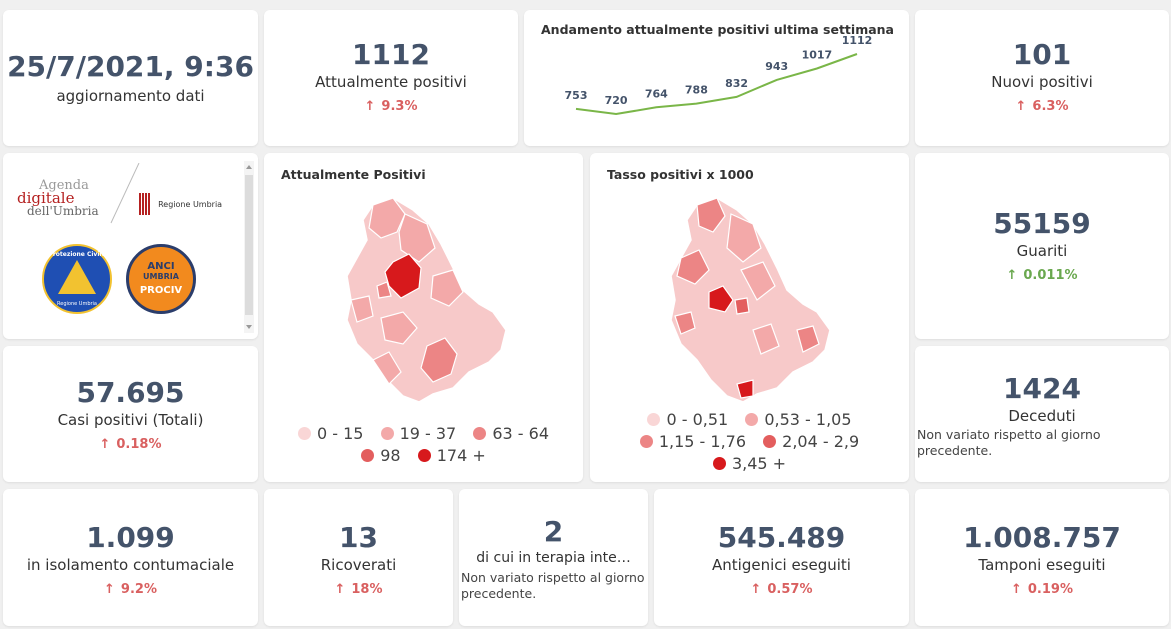 The height and width of the screenshot is (629, 1171). Describe the element at coordinates (399, 106) in the screenshot. I see `kpi-trend-value: 9.3%` at that location.